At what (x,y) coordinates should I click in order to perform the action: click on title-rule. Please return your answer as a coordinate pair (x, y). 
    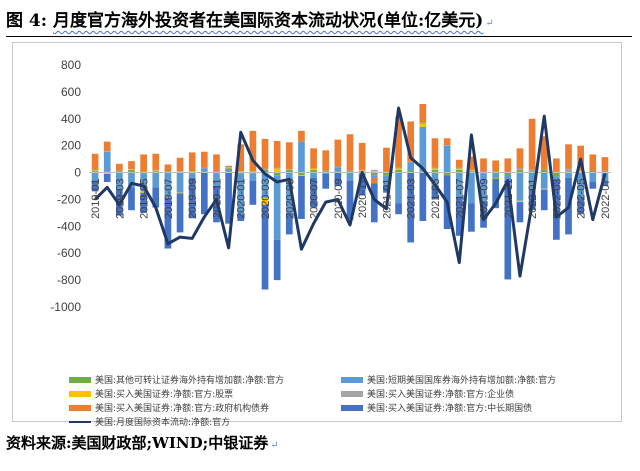
    Looking at the image, I should click on (319, 36).